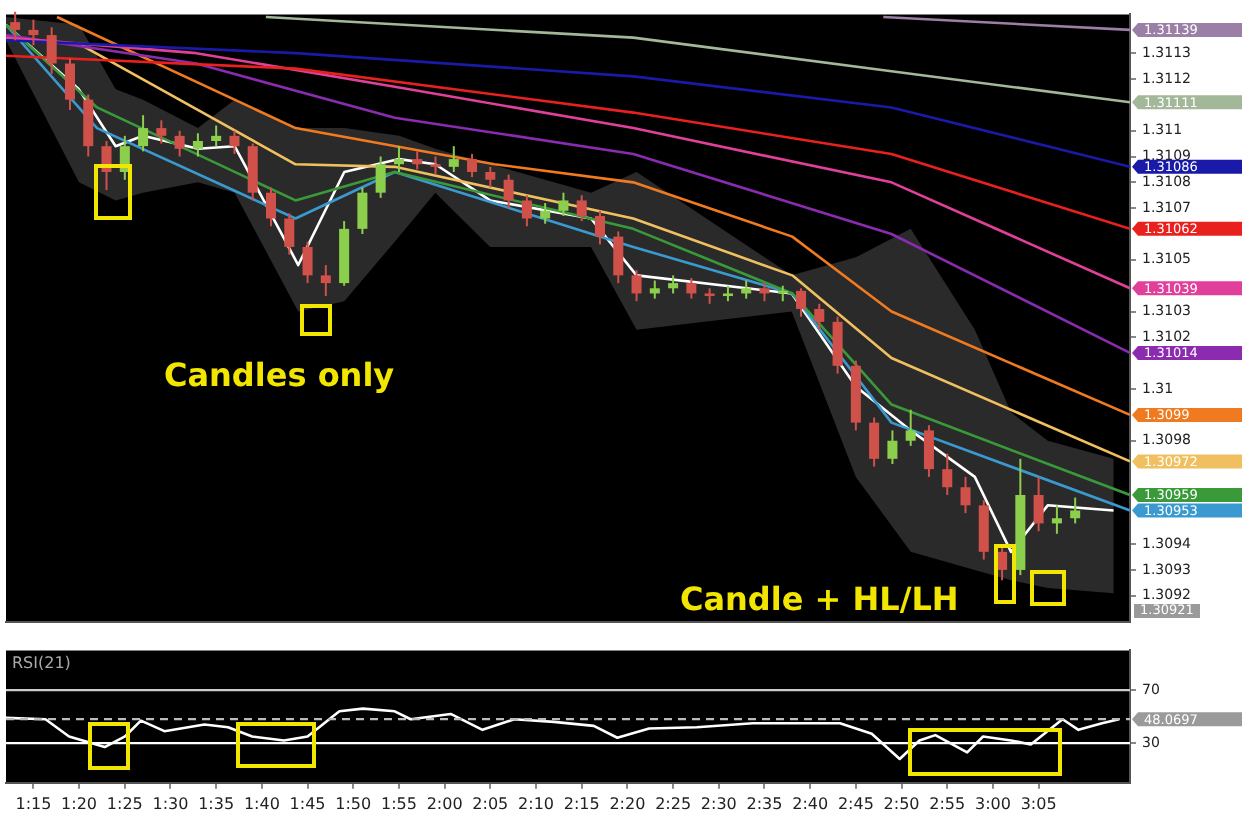 The width and height of the screenshot is (1250, 840). Describe the element at coordinates (992, 803) in the screenshot. I see `x-tick-label: 3:00` at that location.